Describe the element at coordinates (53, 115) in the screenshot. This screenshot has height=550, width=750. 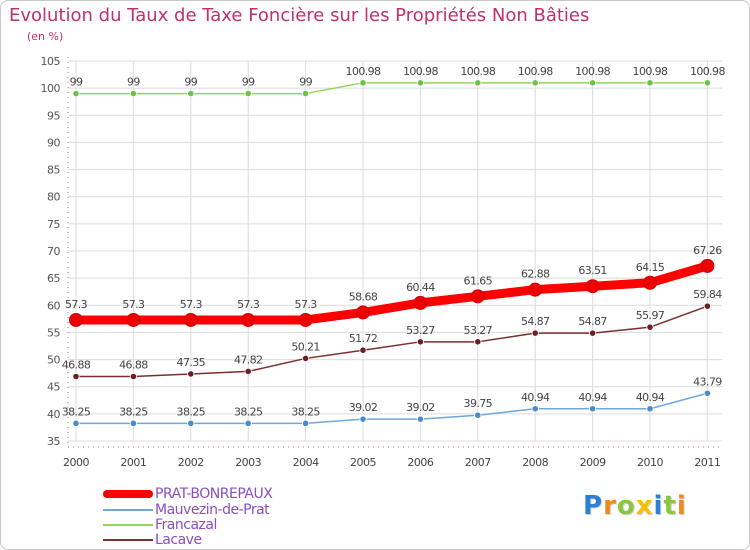
I see `y-tick-label: 95` at that location.